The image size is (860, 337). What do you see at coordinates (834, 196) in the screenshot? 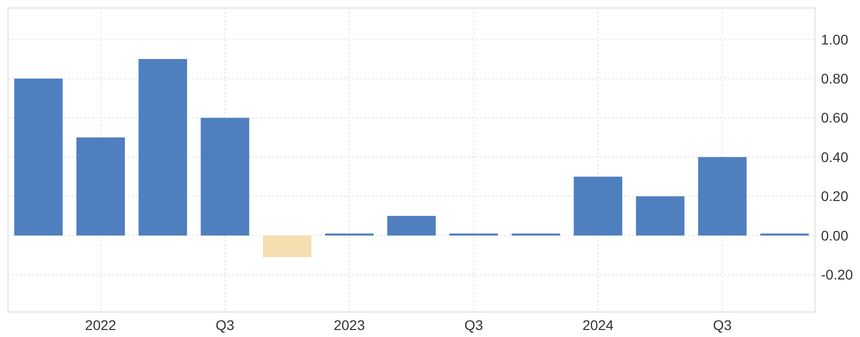
I see `y-tick-label: 0.20` at bounding box center [834, 196].